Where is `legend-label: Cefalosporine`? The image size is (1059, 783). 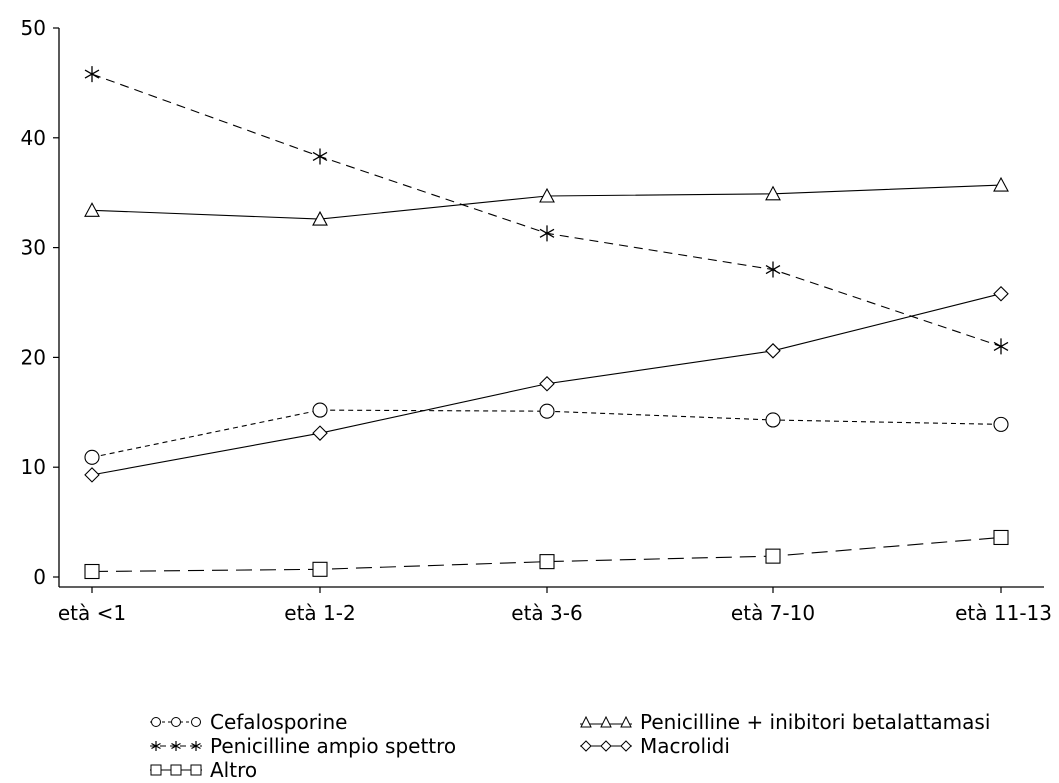 legend-label: Cefalosporine is located at coordinates (279, 722).